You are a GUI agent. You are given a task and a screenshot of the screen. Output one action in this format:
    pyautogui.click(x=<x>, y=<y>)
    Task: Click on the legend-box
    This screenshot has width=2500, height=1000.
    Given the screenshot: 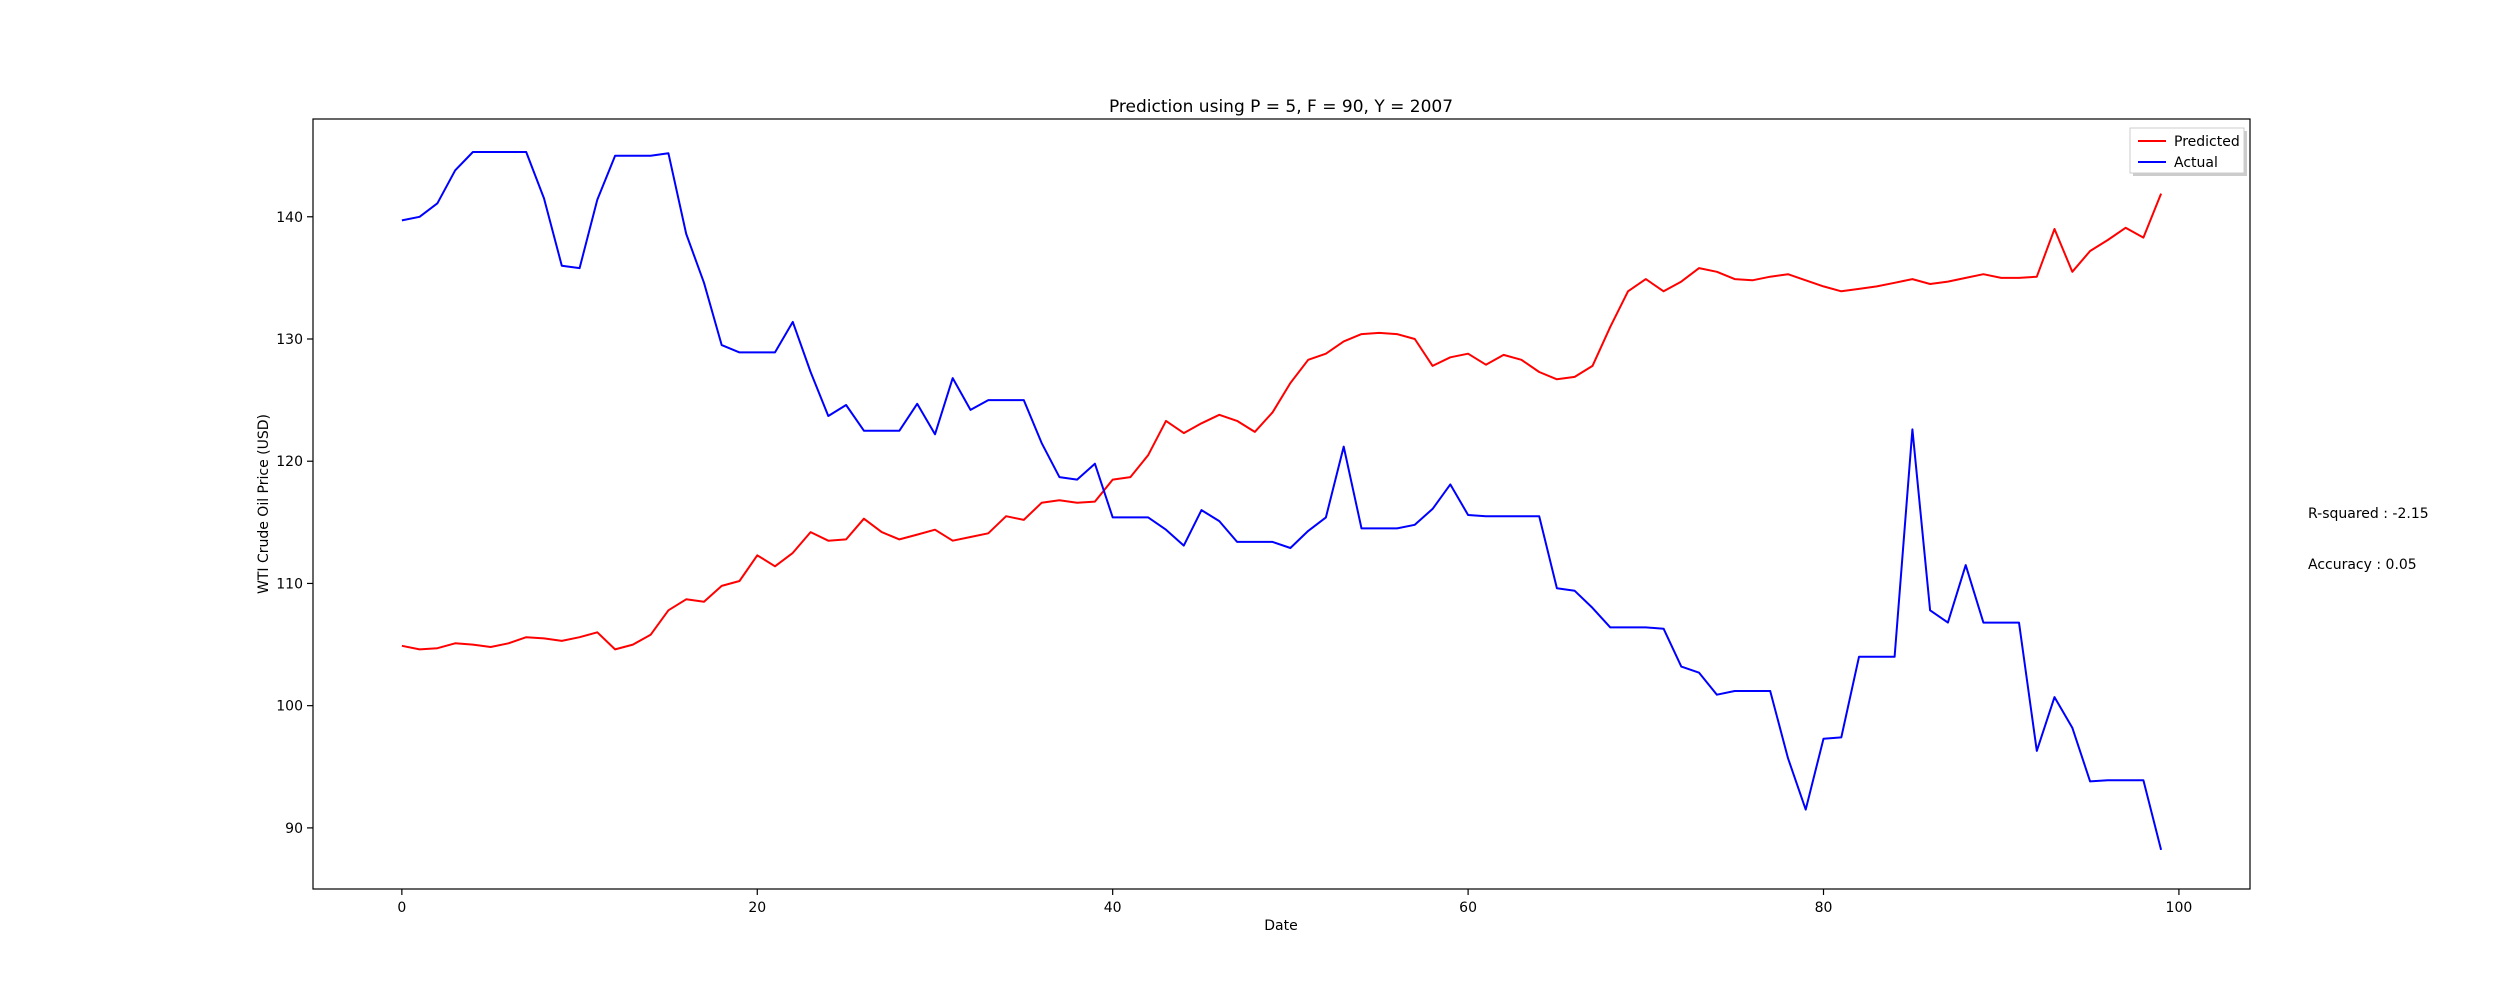 What is the action you would take?
    pyautogui.click(x=2187, y=150)
    